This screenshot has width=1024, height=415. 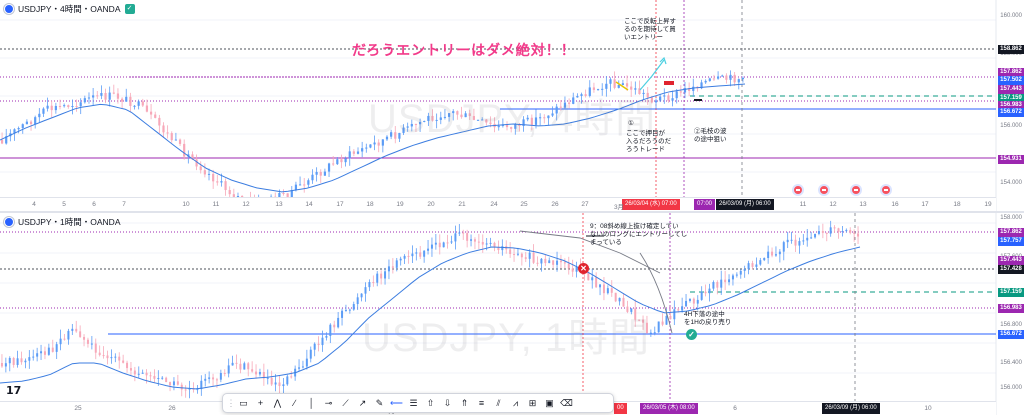 What do you see at coordinates (62, 222) in the screenshot?
I see `symbol-header-1h: USDJPY・1時間・OANDA` at bounding box center [62, 222].